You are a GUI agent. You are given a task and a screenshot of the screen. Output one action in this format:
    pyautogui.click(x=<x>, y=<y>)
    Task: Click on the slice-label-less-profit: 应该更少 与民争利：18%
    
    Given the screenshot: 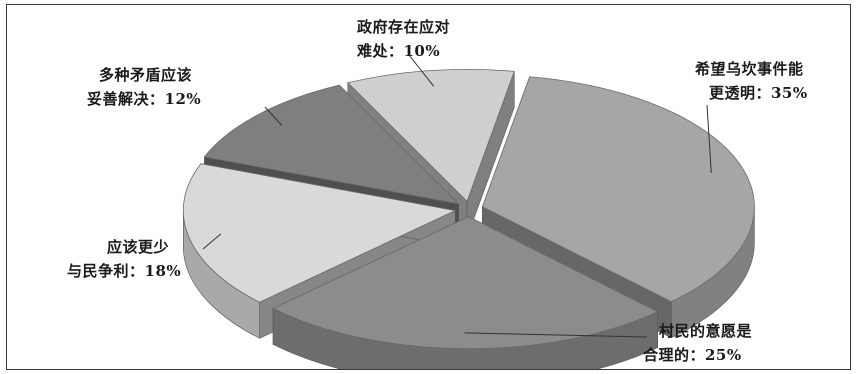 What is the action you would take?
    pyautogui.click(x=124, y=259)
    